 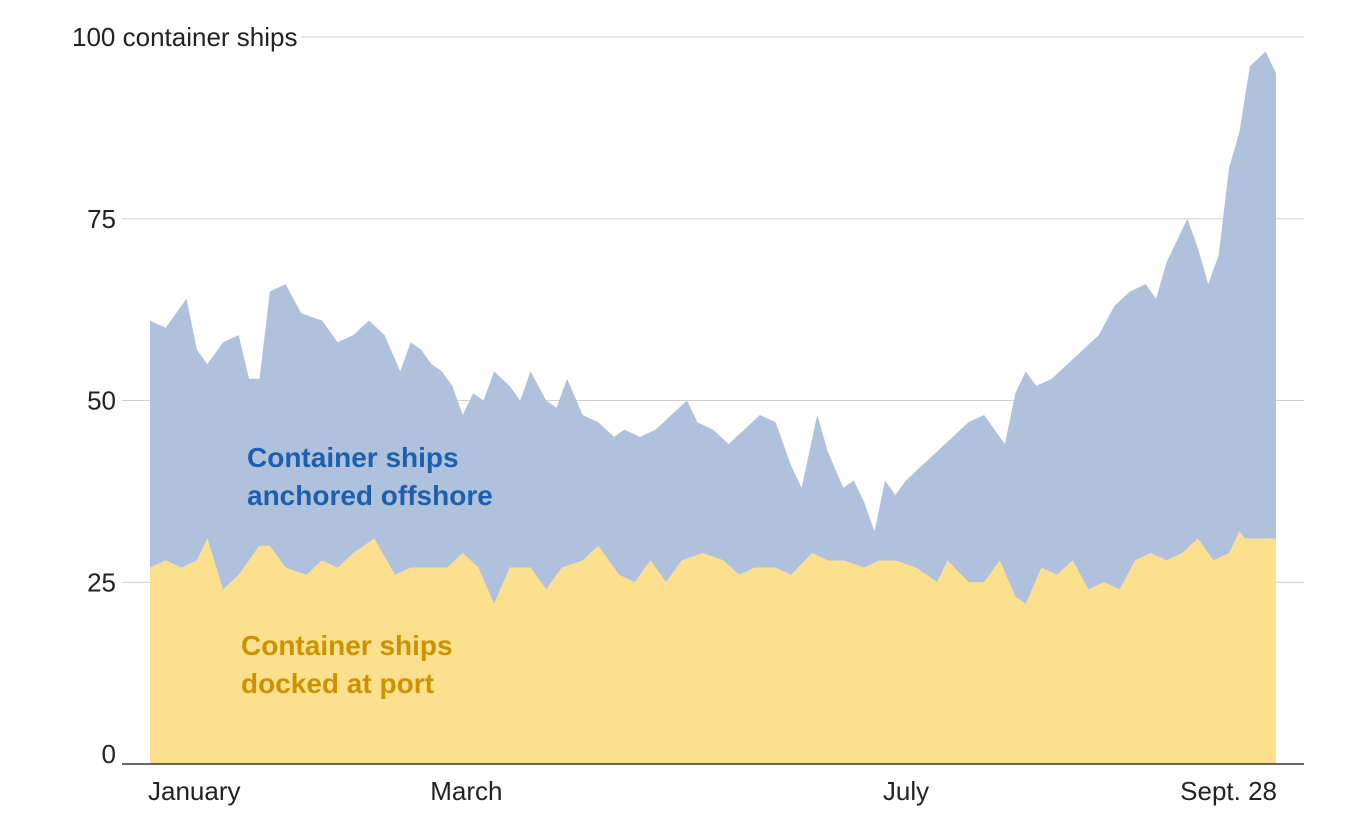 What do you see at coordinates (101, 401) in the screenshot?
I see `y-tick-label: 50` at bounding box center [101, 401].